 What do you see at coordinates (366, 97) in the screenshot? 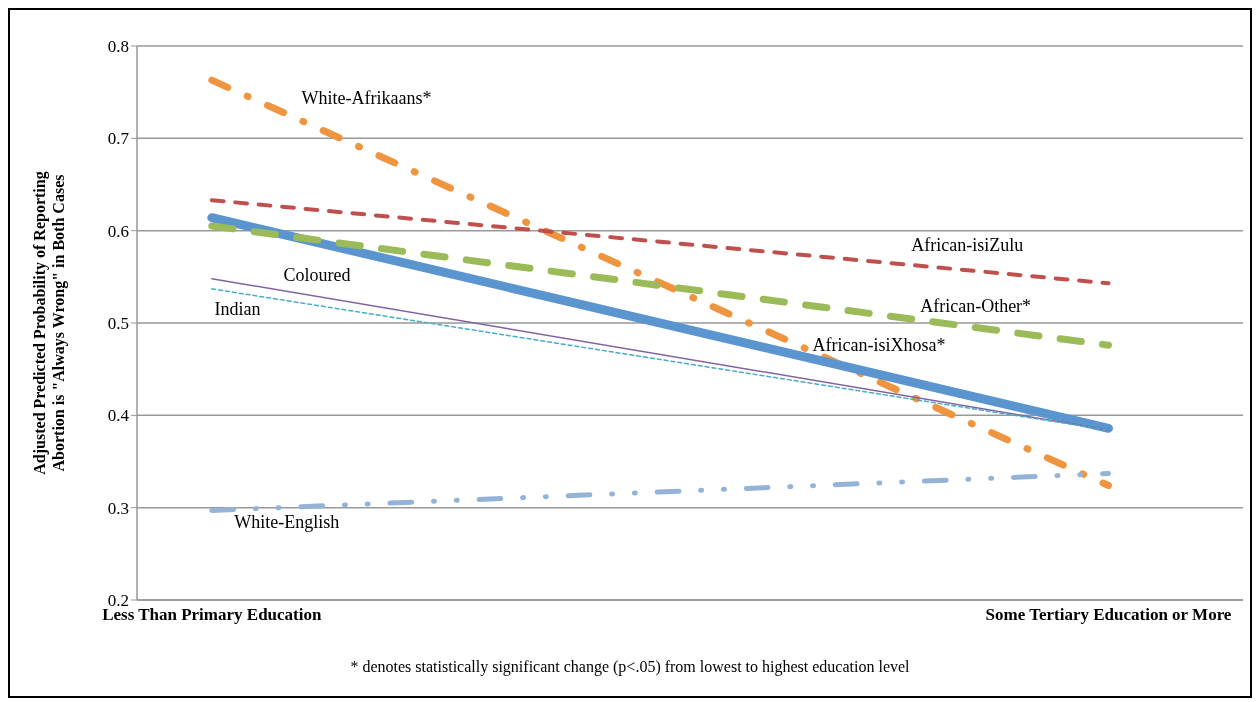
I see `series-label: White-Afrikaans*` at bounding box center [366, 97].